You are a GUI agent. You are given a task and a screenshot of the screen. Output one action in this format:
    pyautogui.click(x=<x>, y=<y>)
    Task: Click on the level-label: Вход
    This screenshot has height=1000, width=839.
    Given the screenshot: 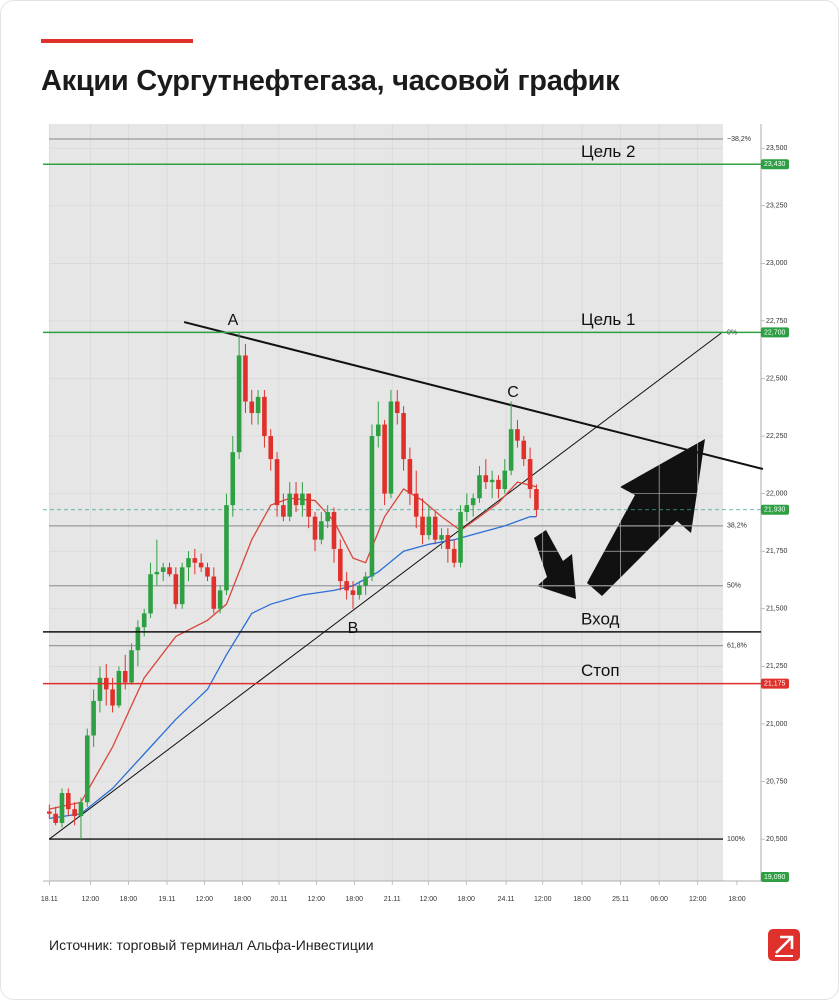 What is the action you would take?
    pyautogui.click(x=600, y=618)
    